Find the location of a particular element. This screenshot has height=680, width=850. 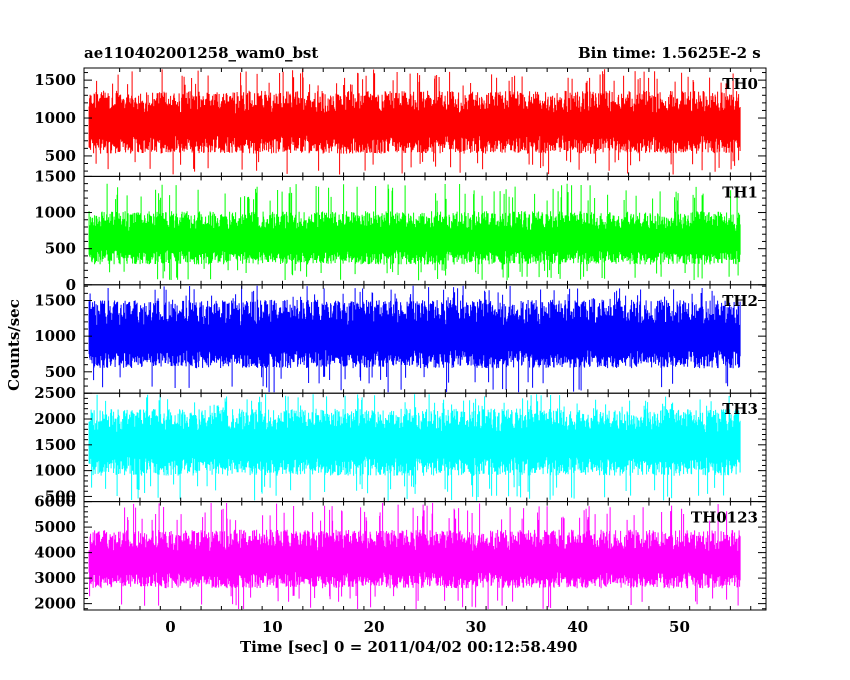

series-th1 is located at coordinates (414, 232).